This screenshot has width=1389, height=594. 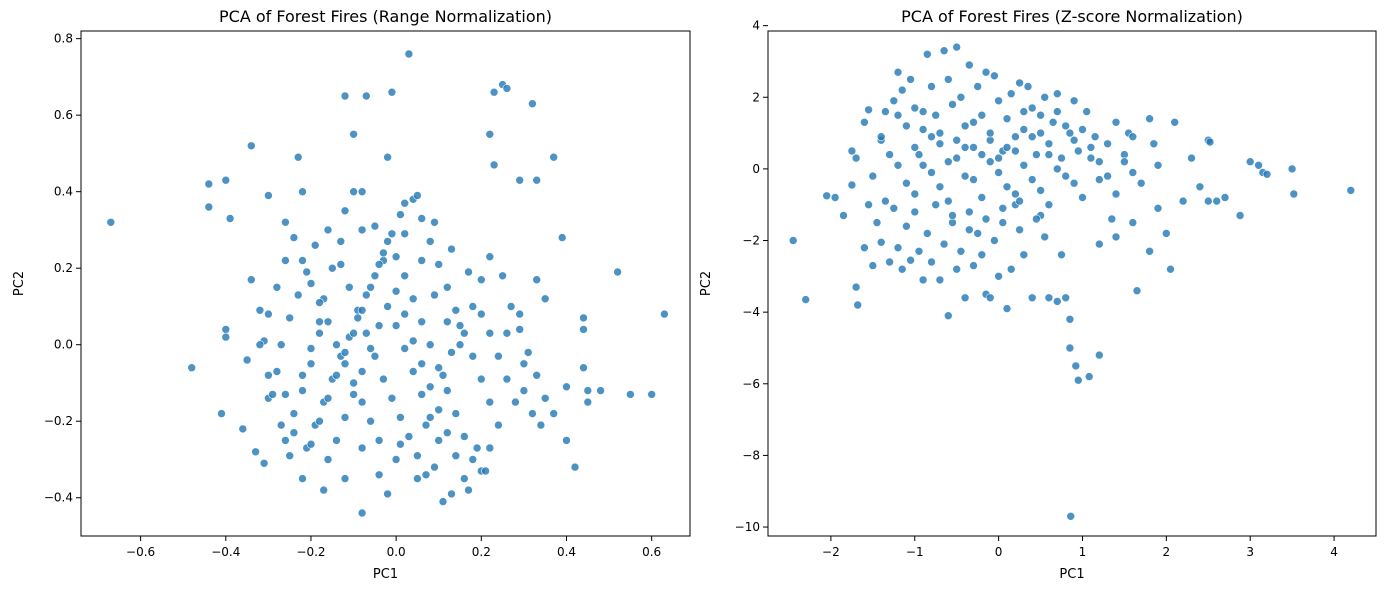 What do you see at coordinates (751, 455) in the screenshot?
I see `y-tick-label: −8` at bounding box center [751, 455].